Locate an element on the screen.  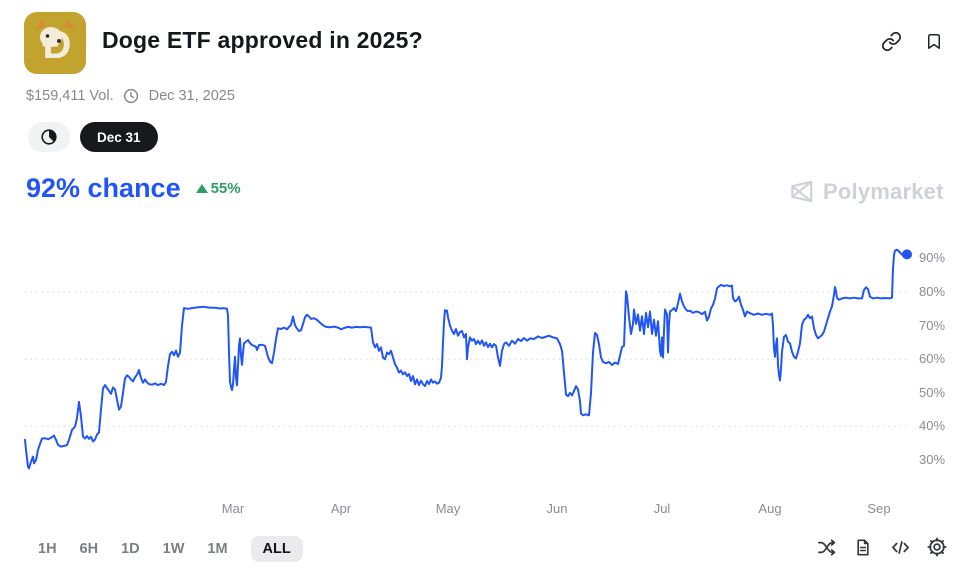
chart-actions is located at coordinates (881, 547).